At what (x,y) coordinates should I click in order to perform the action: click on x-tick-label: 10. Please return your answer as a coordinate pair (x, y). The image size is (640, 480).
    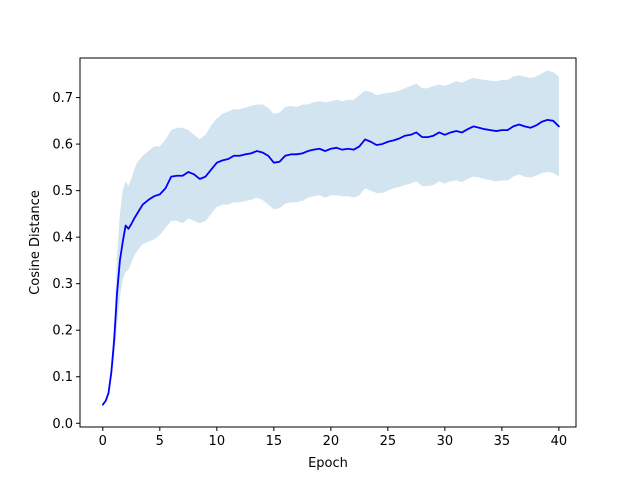
    Looking at the image, I should click on (217, 441).